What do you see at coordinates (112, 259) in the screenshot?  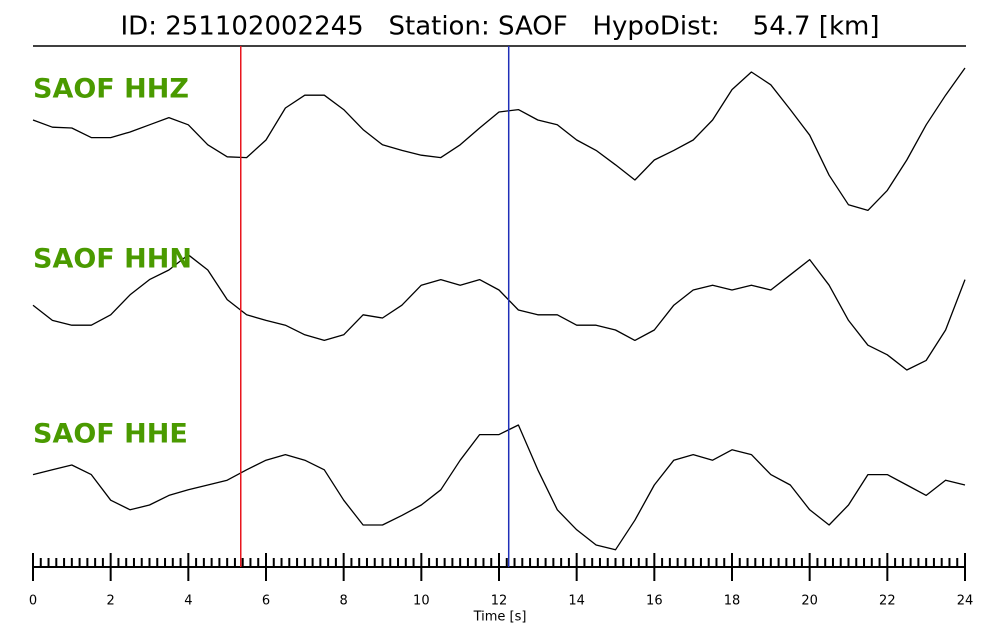 I see `trace-label: SAOF HHN` at bounding box center [112, 259].